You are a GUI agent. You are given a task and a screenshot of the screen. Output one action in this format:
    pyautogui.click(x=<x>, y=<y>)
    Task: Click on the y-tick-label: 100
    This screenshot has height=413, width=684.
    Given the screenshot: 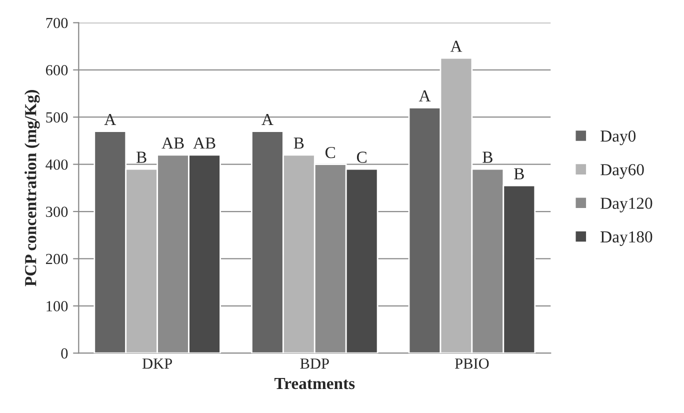 What is the action you would take?
    pyautogui.click(x=57, y=306)
    